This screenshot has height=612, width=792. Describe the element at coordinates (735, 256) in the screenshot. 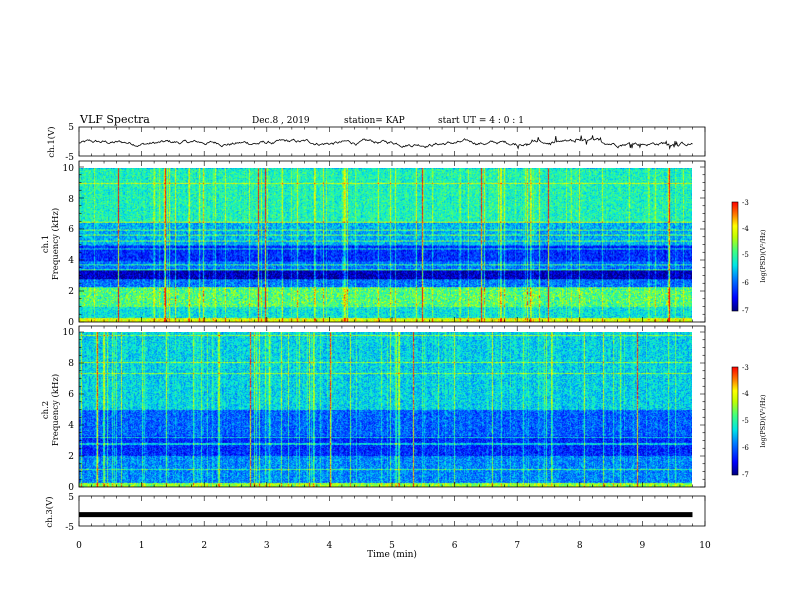

I see `ch1-colorbar-bar` at that location.